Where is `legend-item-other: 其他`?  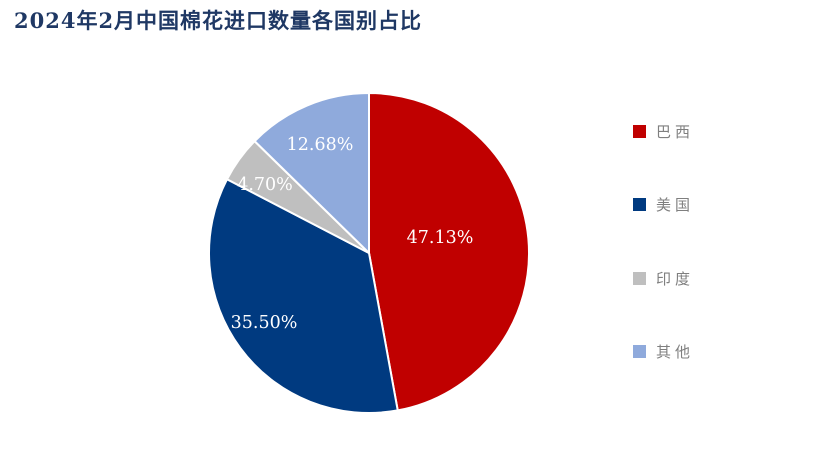
legend-item-other: 其他 is located at coordinates (663, 351).